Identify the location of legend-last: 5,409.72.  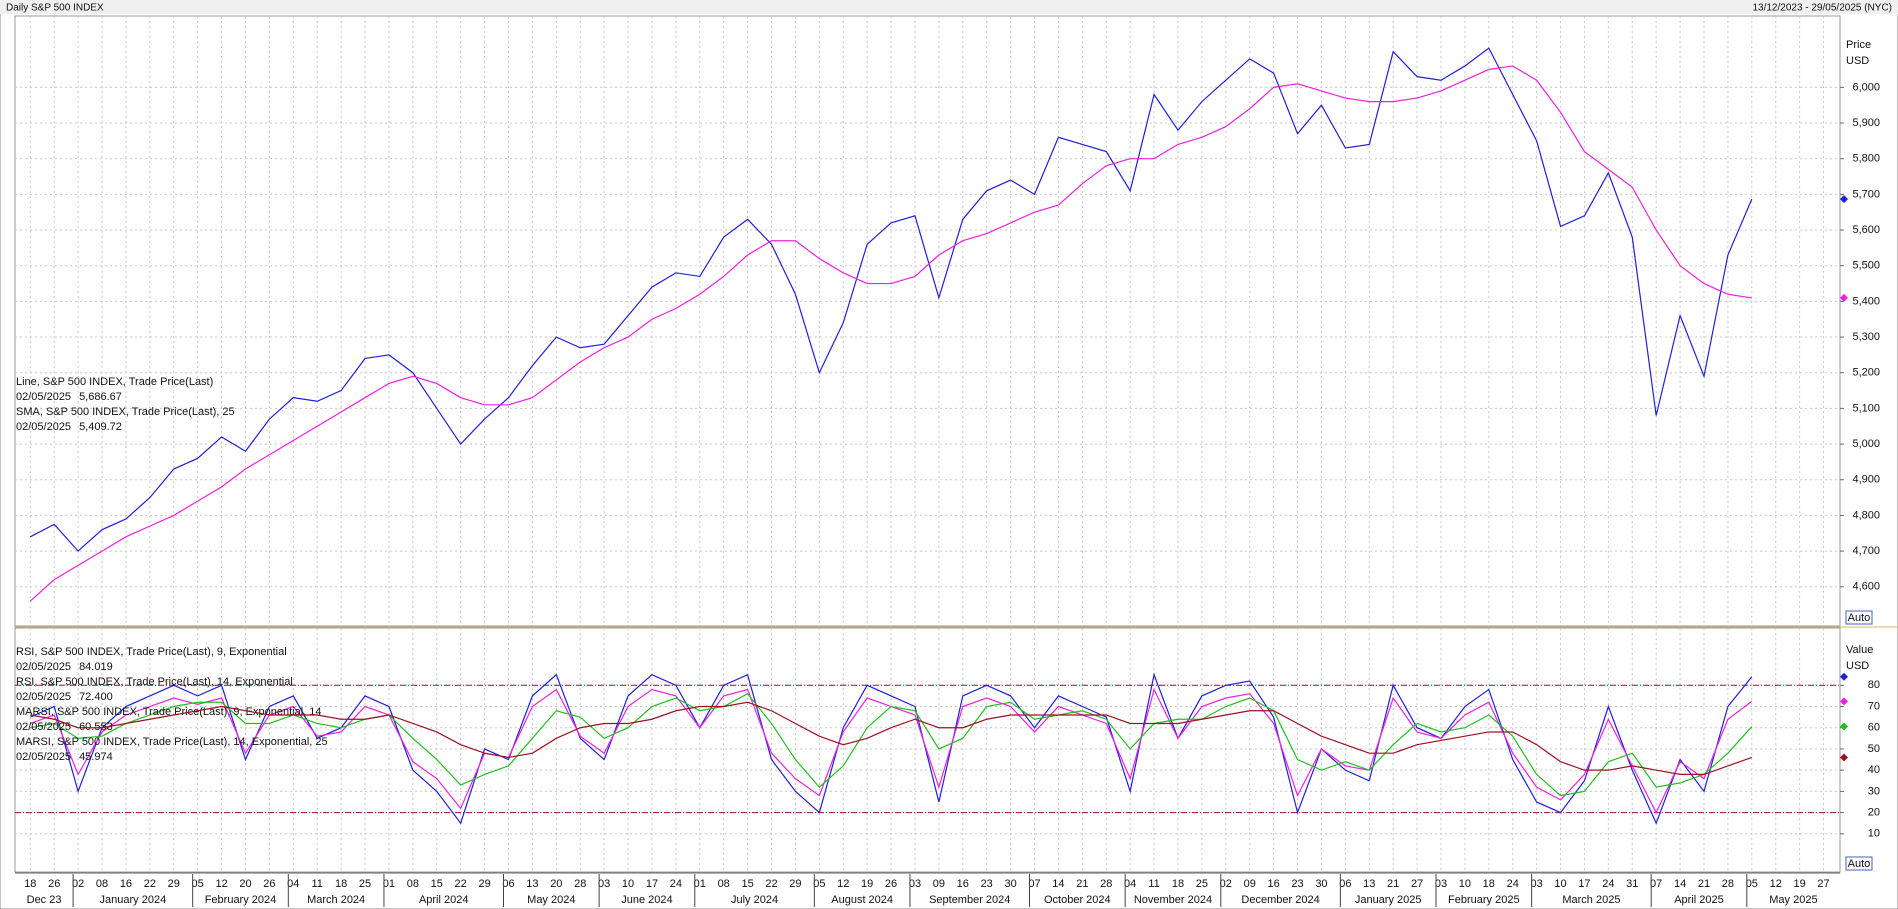
(100, 427).